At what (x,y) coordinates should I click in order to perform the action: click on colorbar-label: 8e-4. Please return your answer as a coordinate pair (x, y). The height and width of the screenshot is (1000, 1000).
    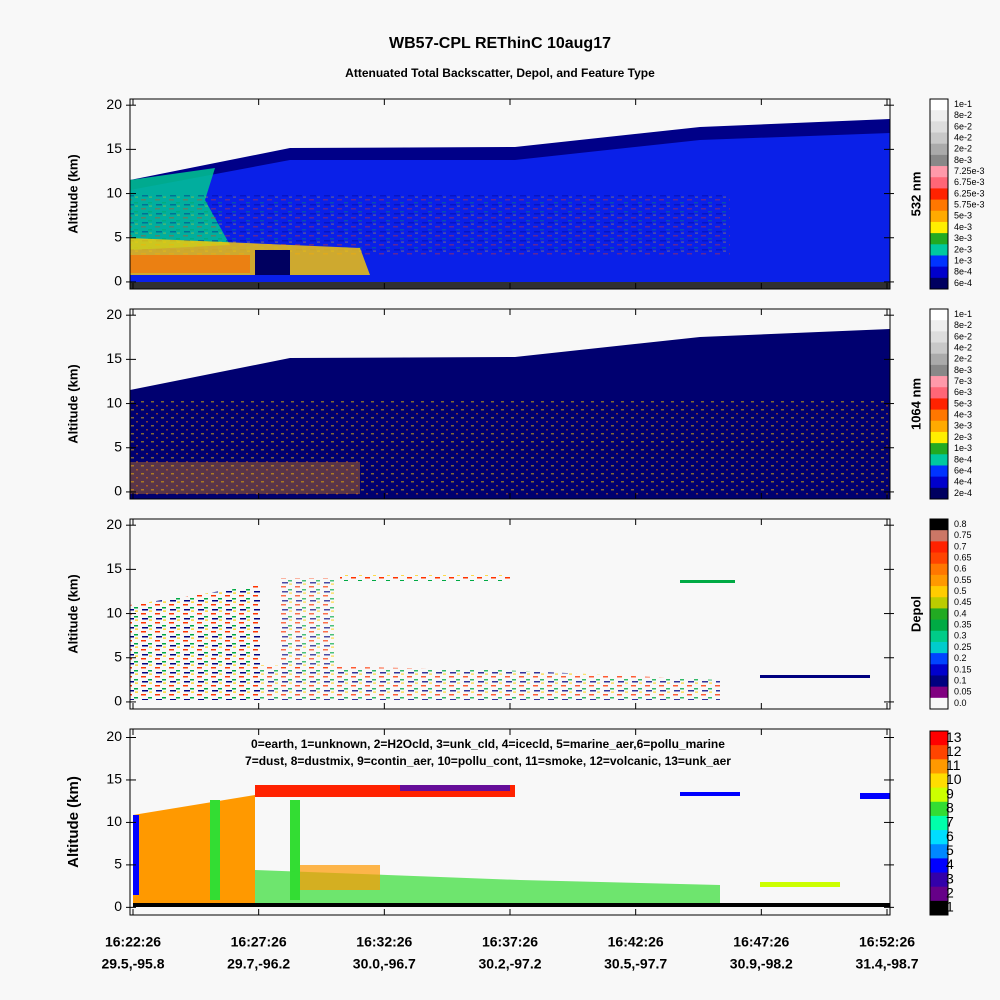
    Looking at the image, I should click on (963, 272).